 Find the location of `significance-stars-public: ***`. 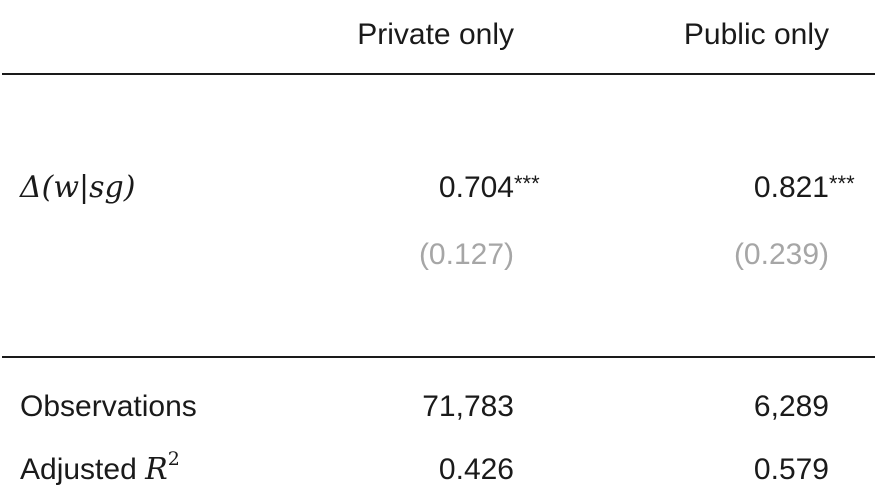

significance-stars-public: *** is located at coordinates (842, 183).